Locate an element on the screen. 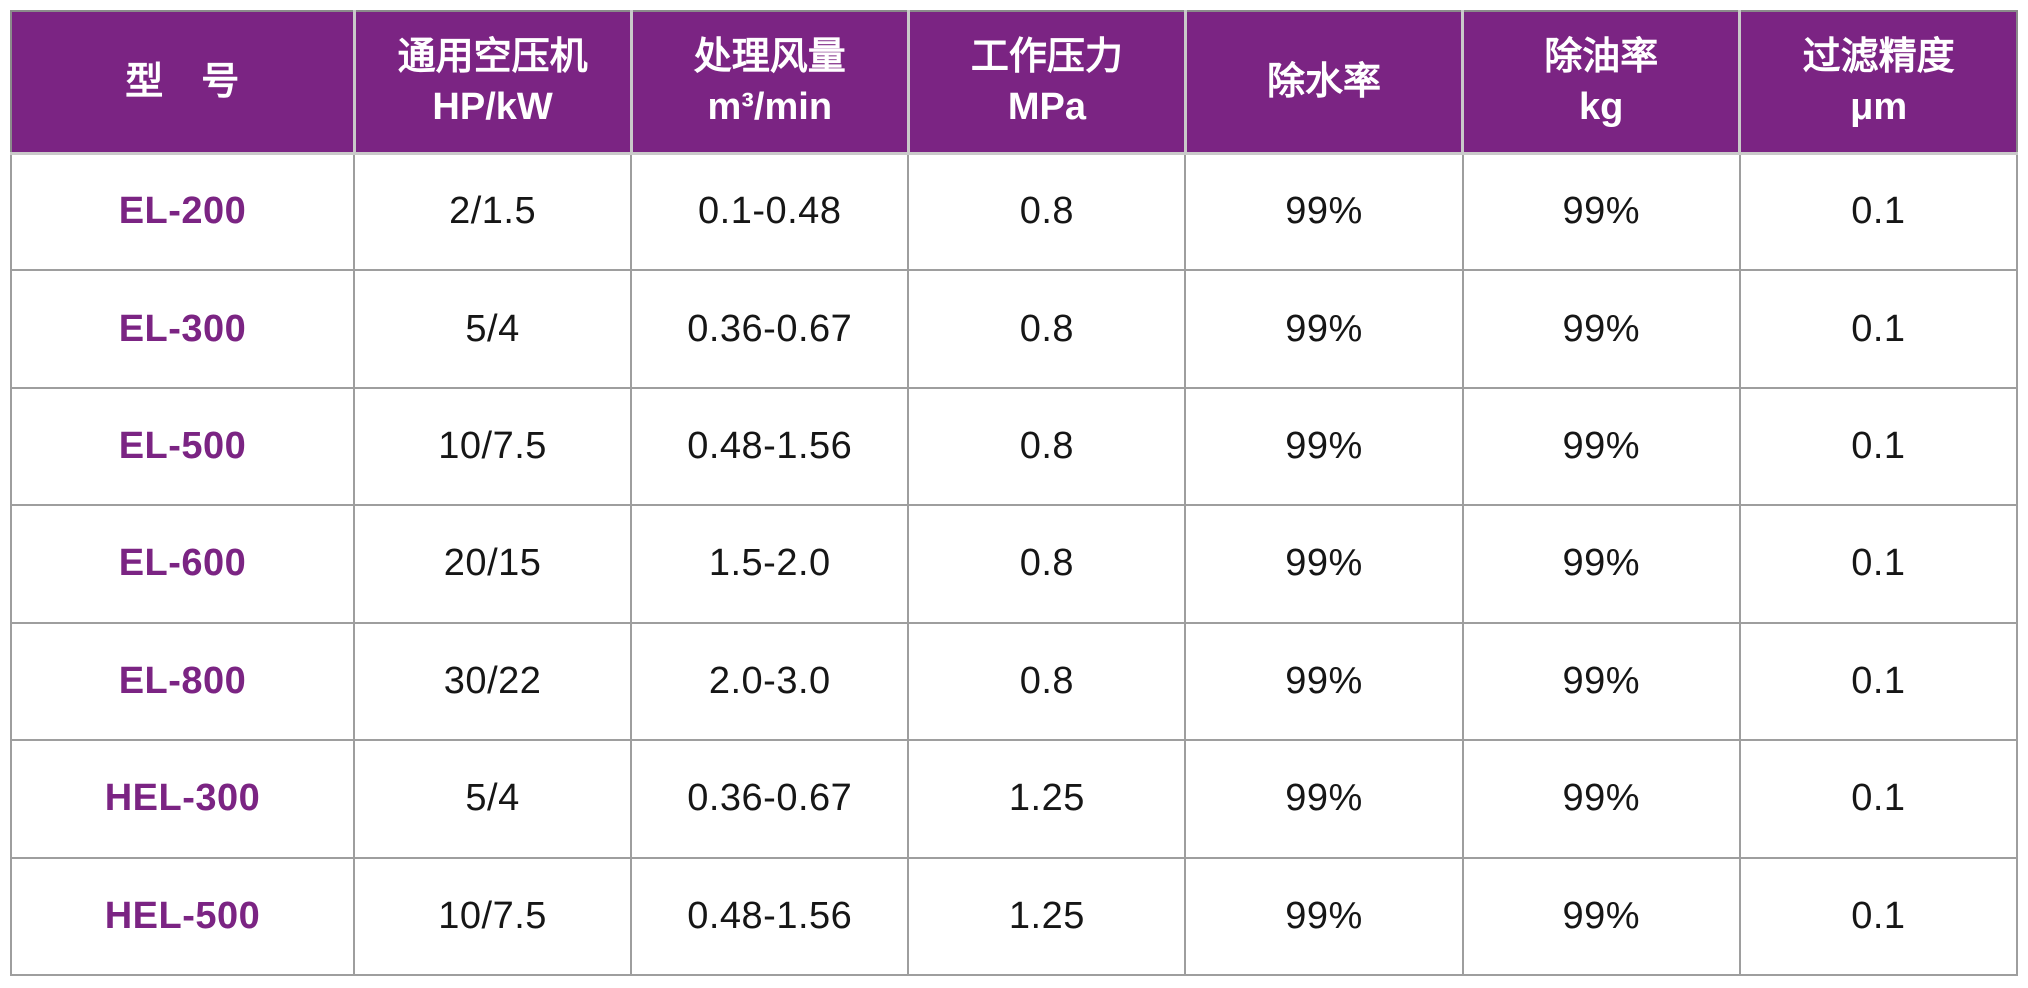 This screenshot has height=988, width=2028. model-cell: EL-200 is located at coordinates (182, 211).